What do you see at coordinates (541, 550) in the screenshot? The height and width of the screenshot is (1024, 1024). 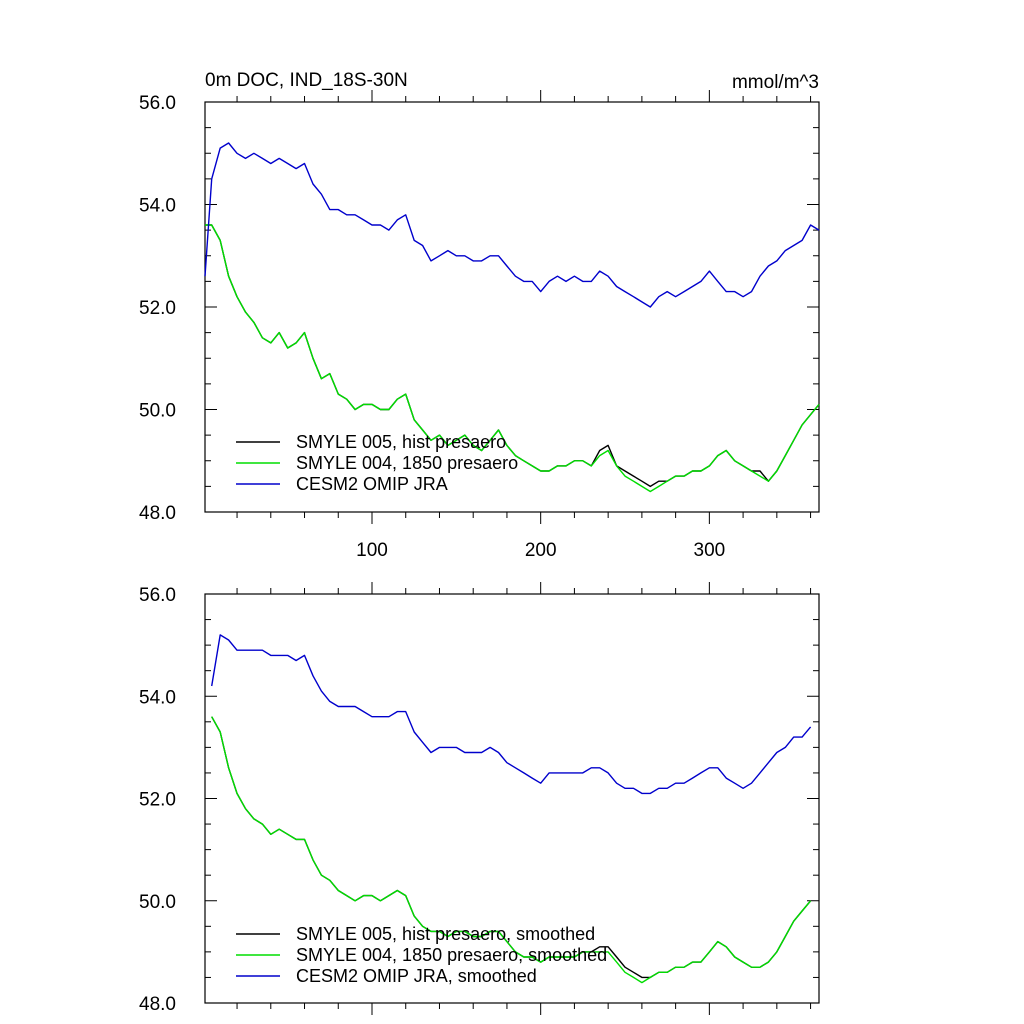 I see `x-tick-label: 200` at bounding box center [541, 550].